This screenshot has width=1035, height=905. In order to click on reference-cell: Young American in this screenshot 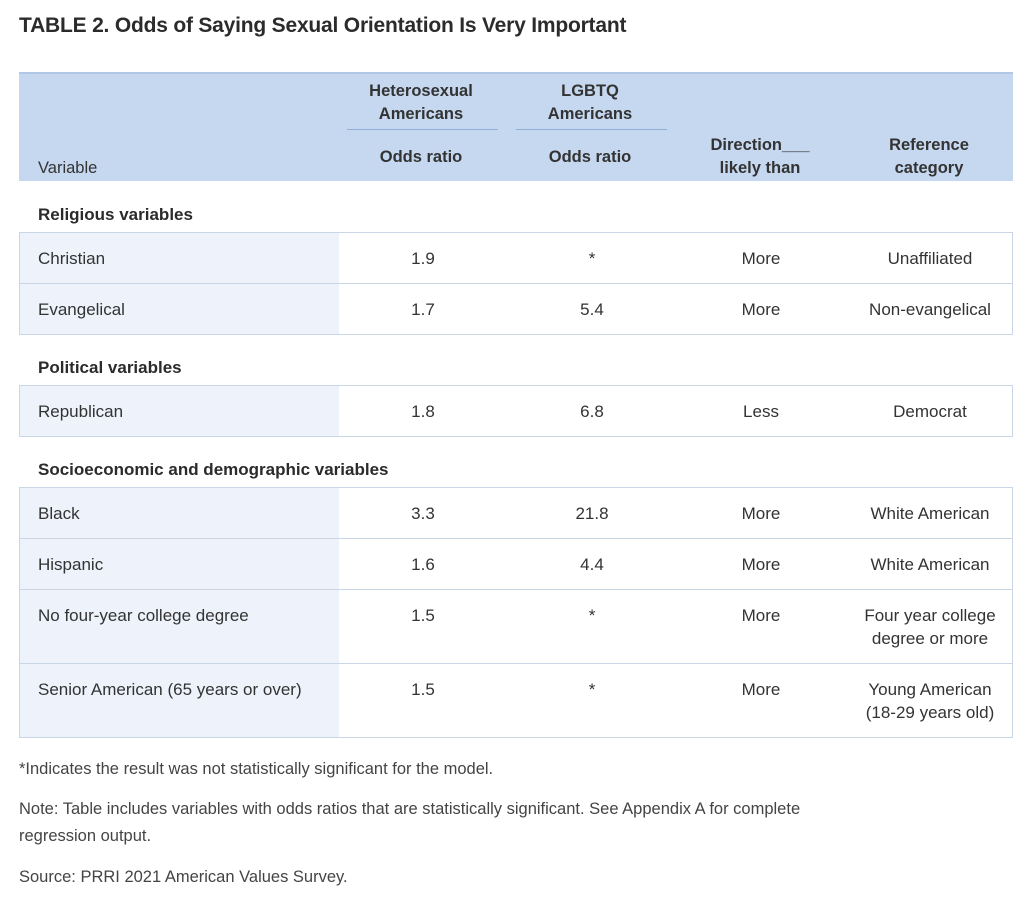, I will do `click(930, 689)`.